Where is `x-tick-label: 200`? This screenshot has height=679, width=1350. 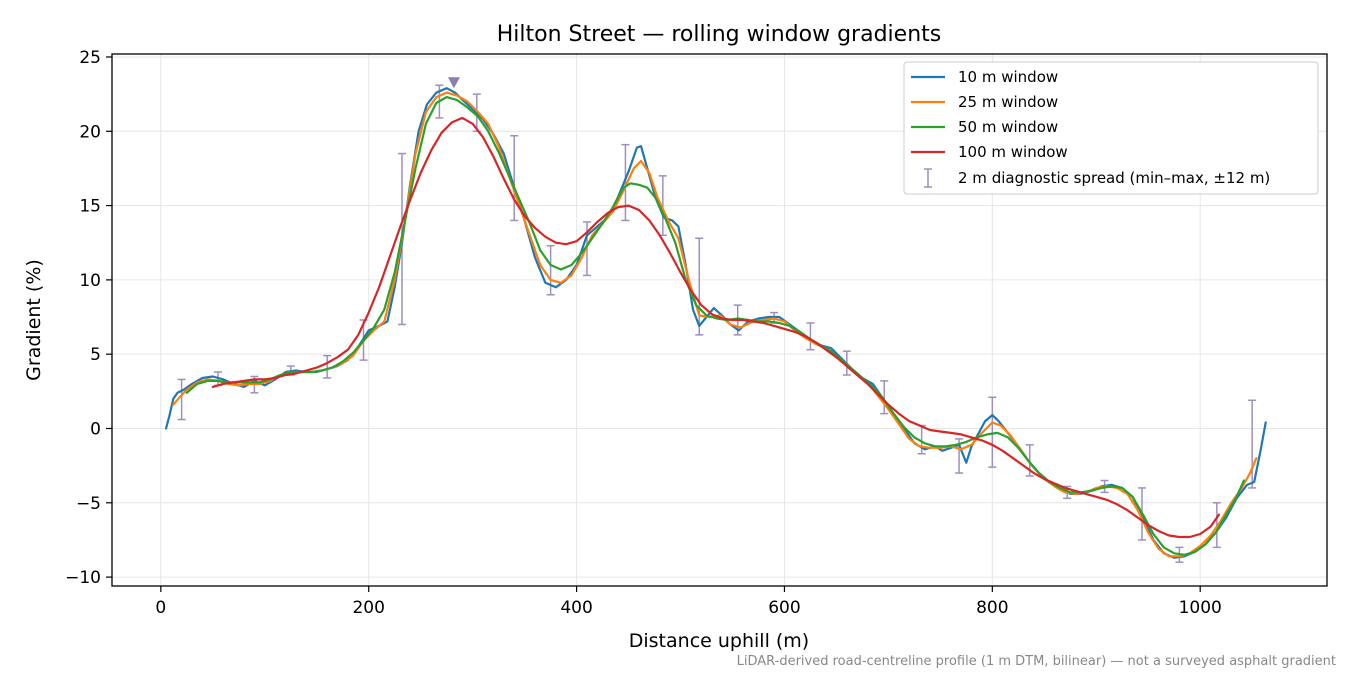 x-tick-label: 200 is located at coordinates (368, 608).